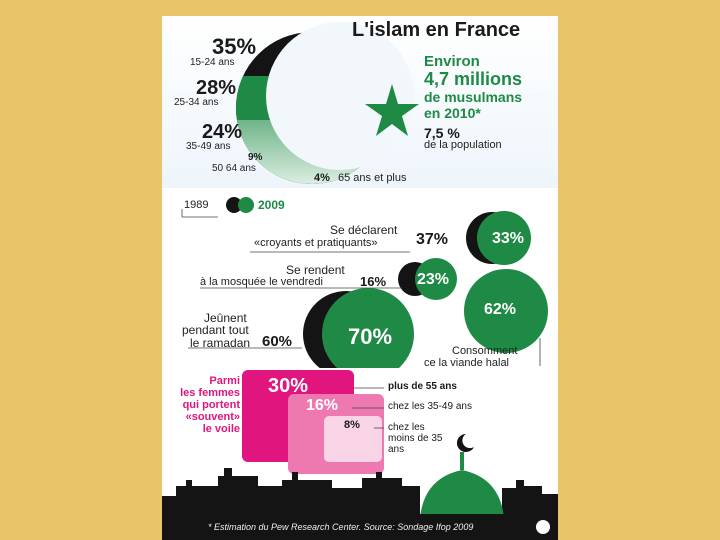 Image resolution: width=720 pixels, height=540 pixels. What do you see at coordinates (430, 406) in the screenshot?
I see `veil-label-2: chez les 35-49 ans` at bounding box center [430, 406].